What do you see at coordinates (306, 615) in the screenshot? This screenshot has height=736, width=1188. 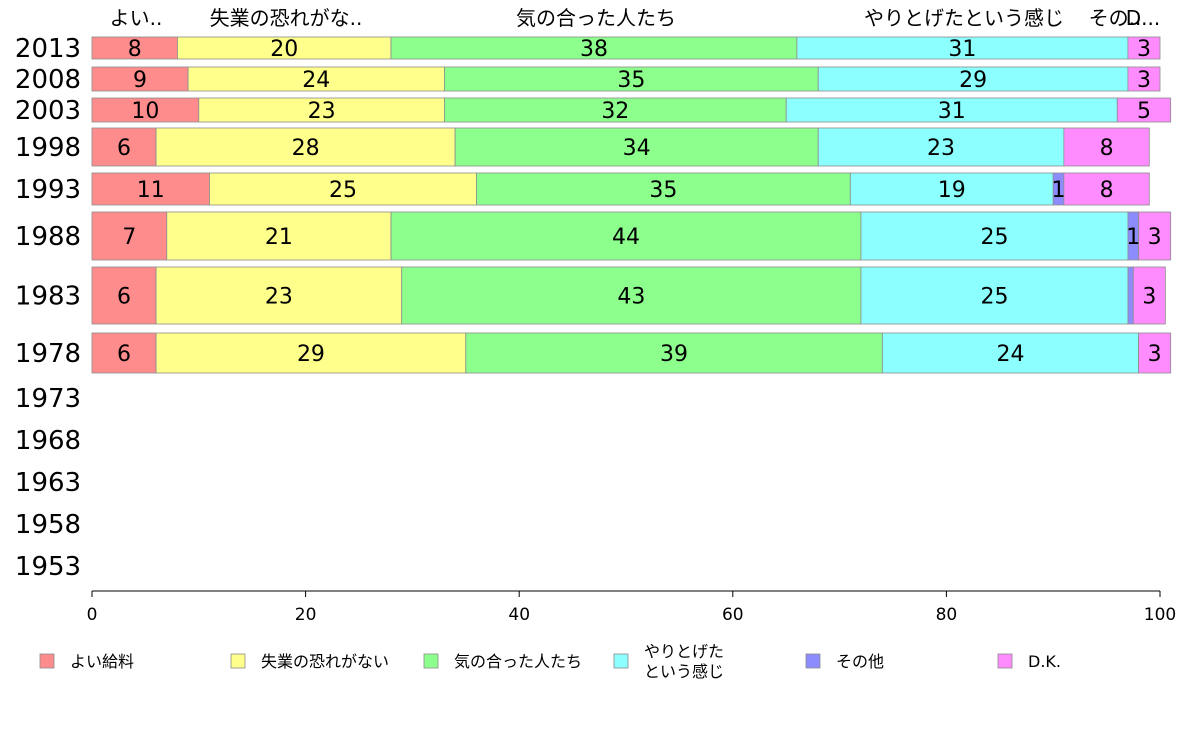 I see `x-tick-label: 20` at bounding box center [306, 615].